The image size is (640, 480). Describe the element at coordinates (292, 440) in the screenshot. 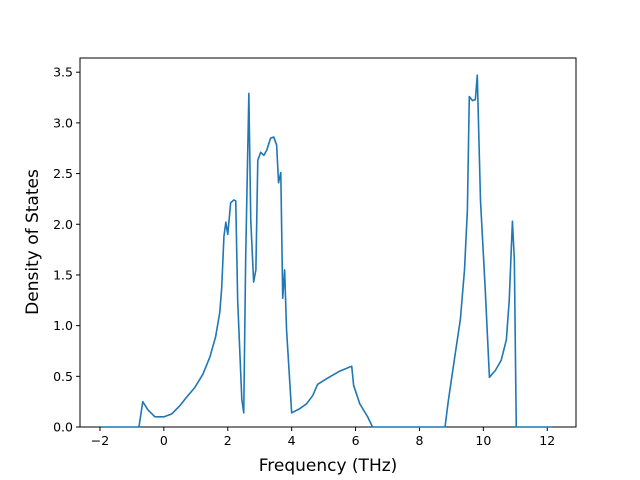

I see `x-tick-label: 4` at that location.